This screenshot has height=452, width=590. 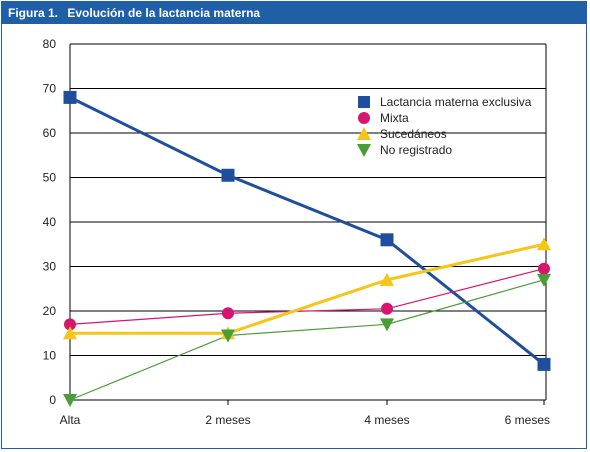 What do you see at coordinates (50, 311) in the screenshot?
I see `y-tick-label: 20` at bounding box center [50, 311].